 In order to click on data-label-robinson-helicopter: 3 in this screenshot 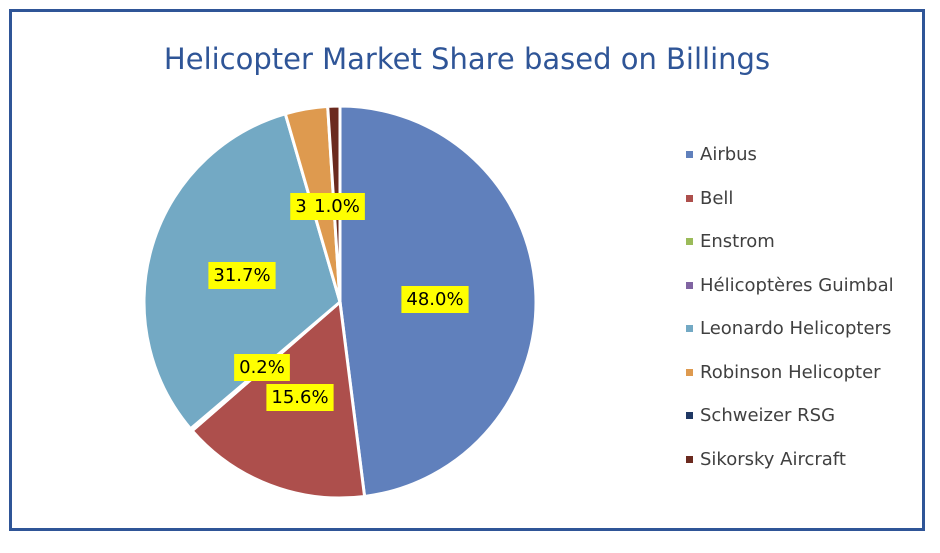, I will do `click(301, 206)`.